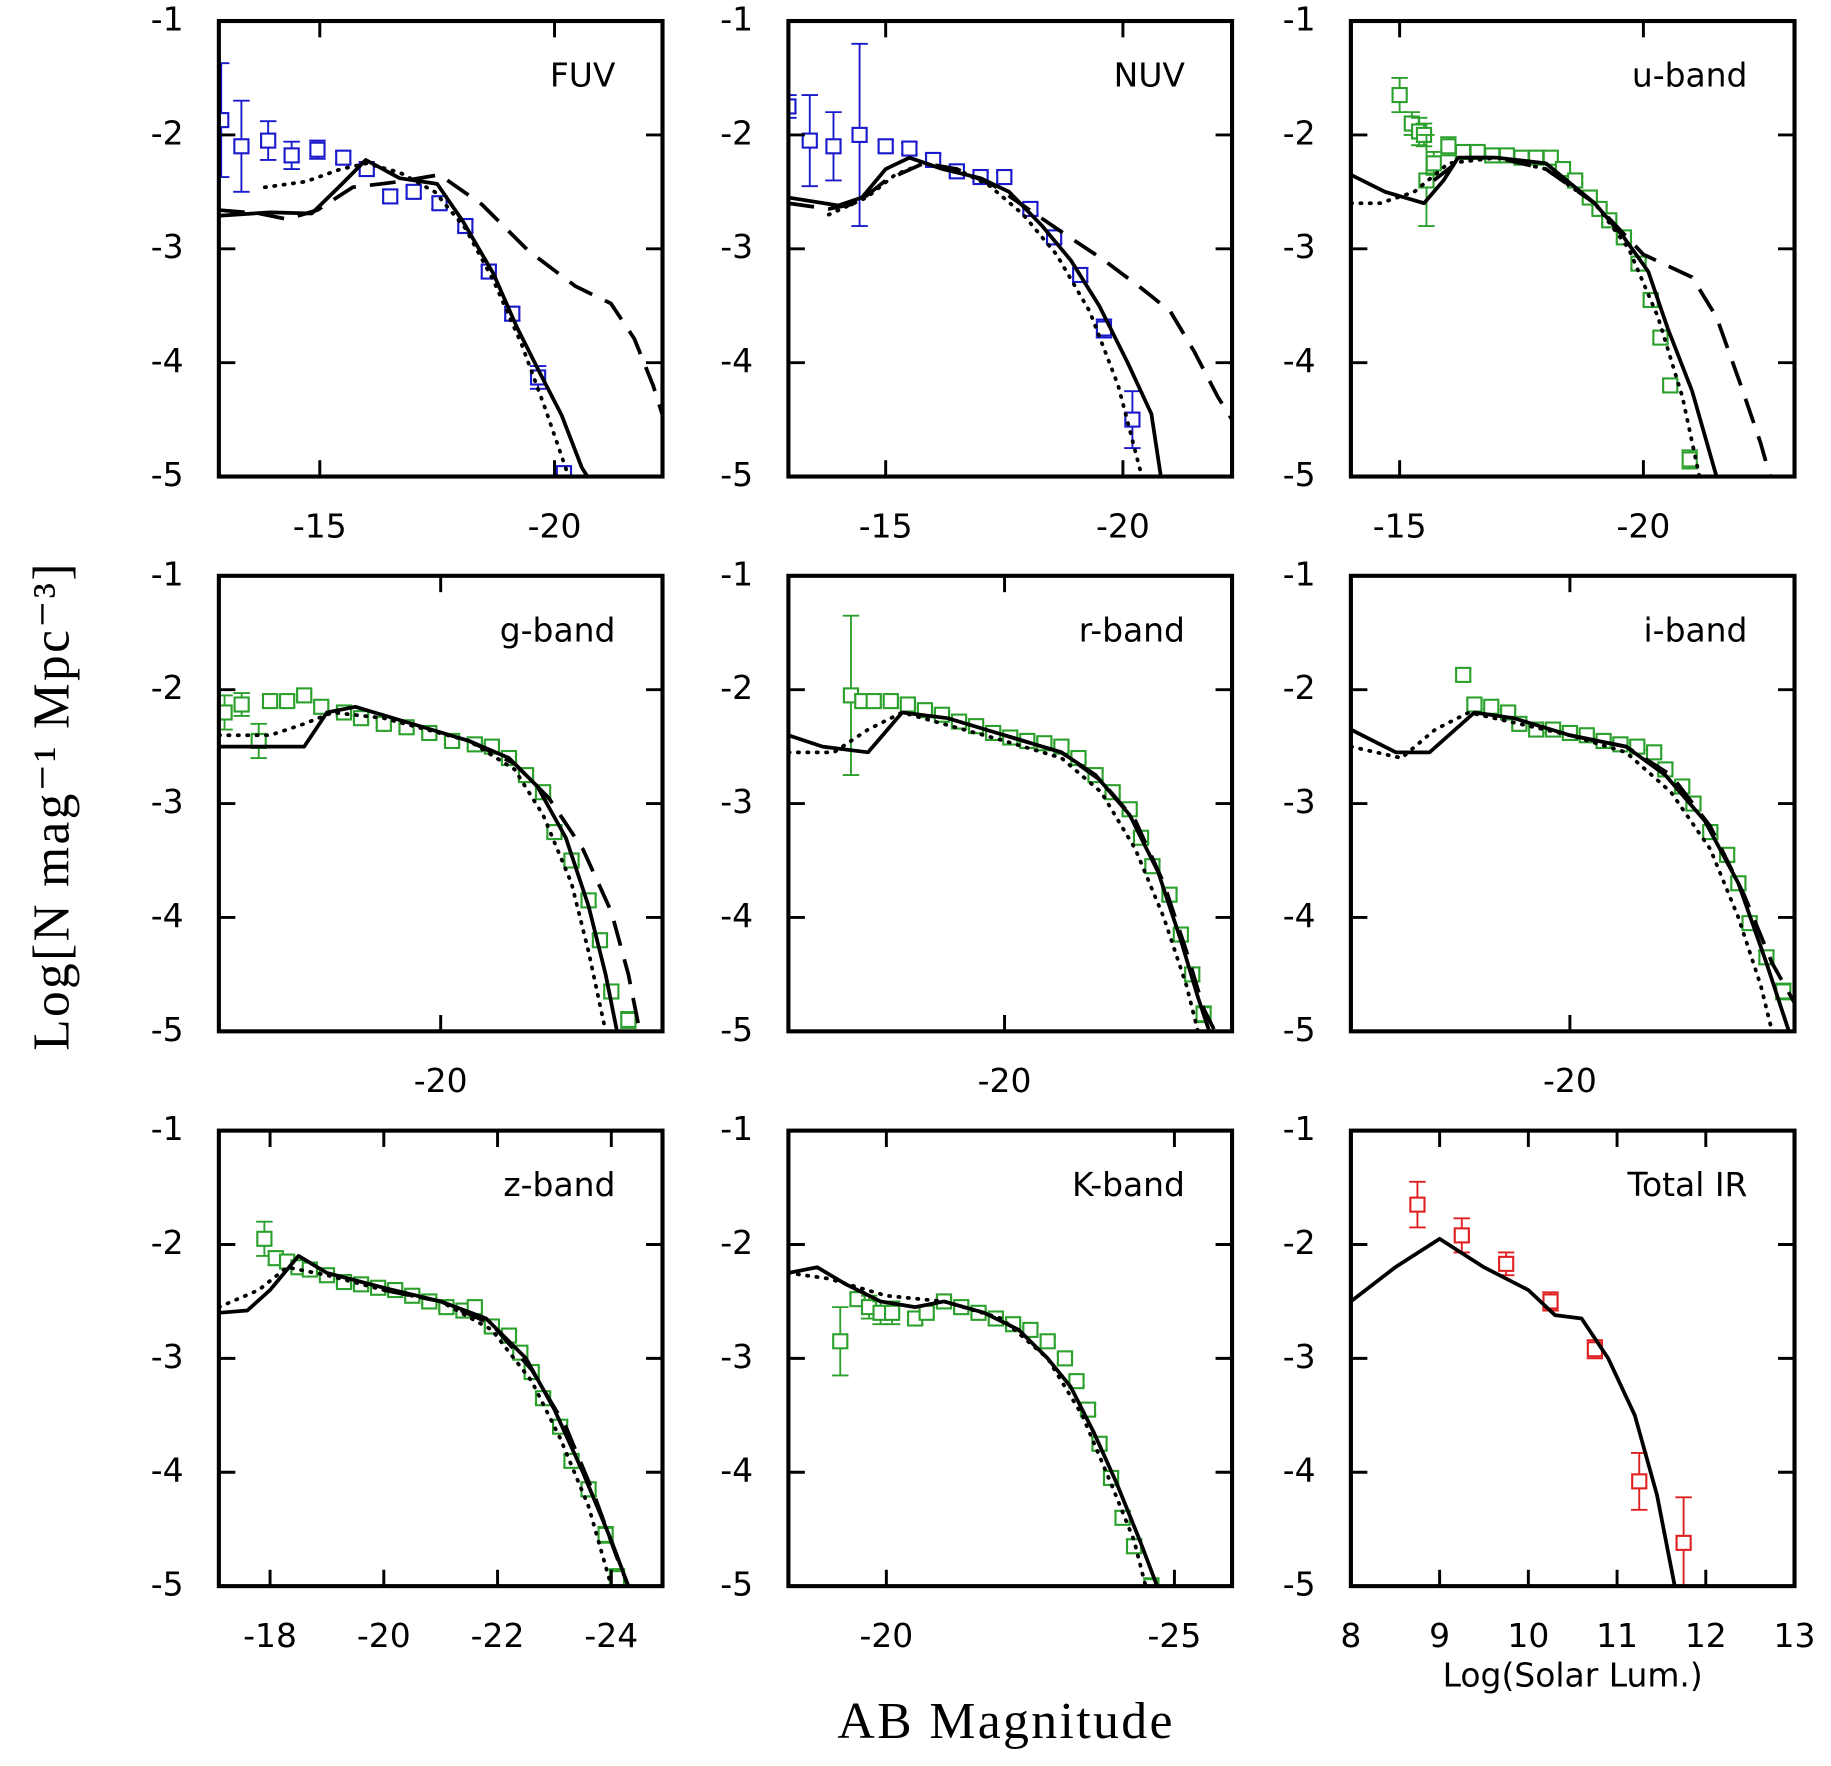 The image size is (1831, 1766). I want to click on panel: -5 -4 -3 -2 -1 -20 i-band, so click(1540, 827).